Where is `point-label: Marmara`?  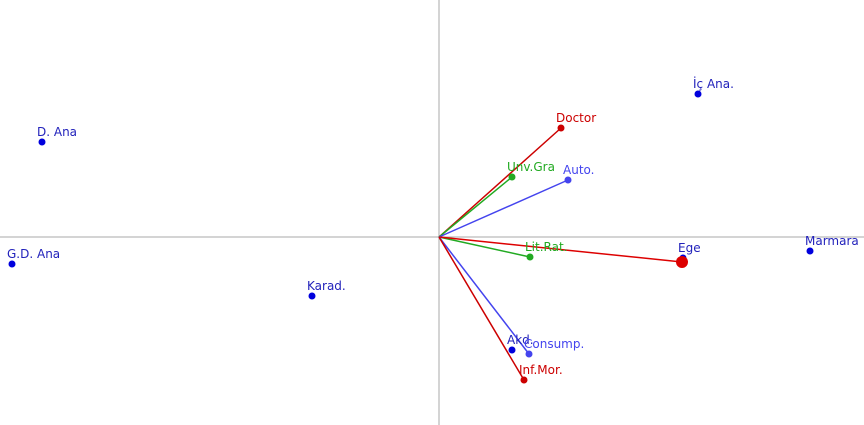
point-label: Marmara is located at coordinates (832, 241).